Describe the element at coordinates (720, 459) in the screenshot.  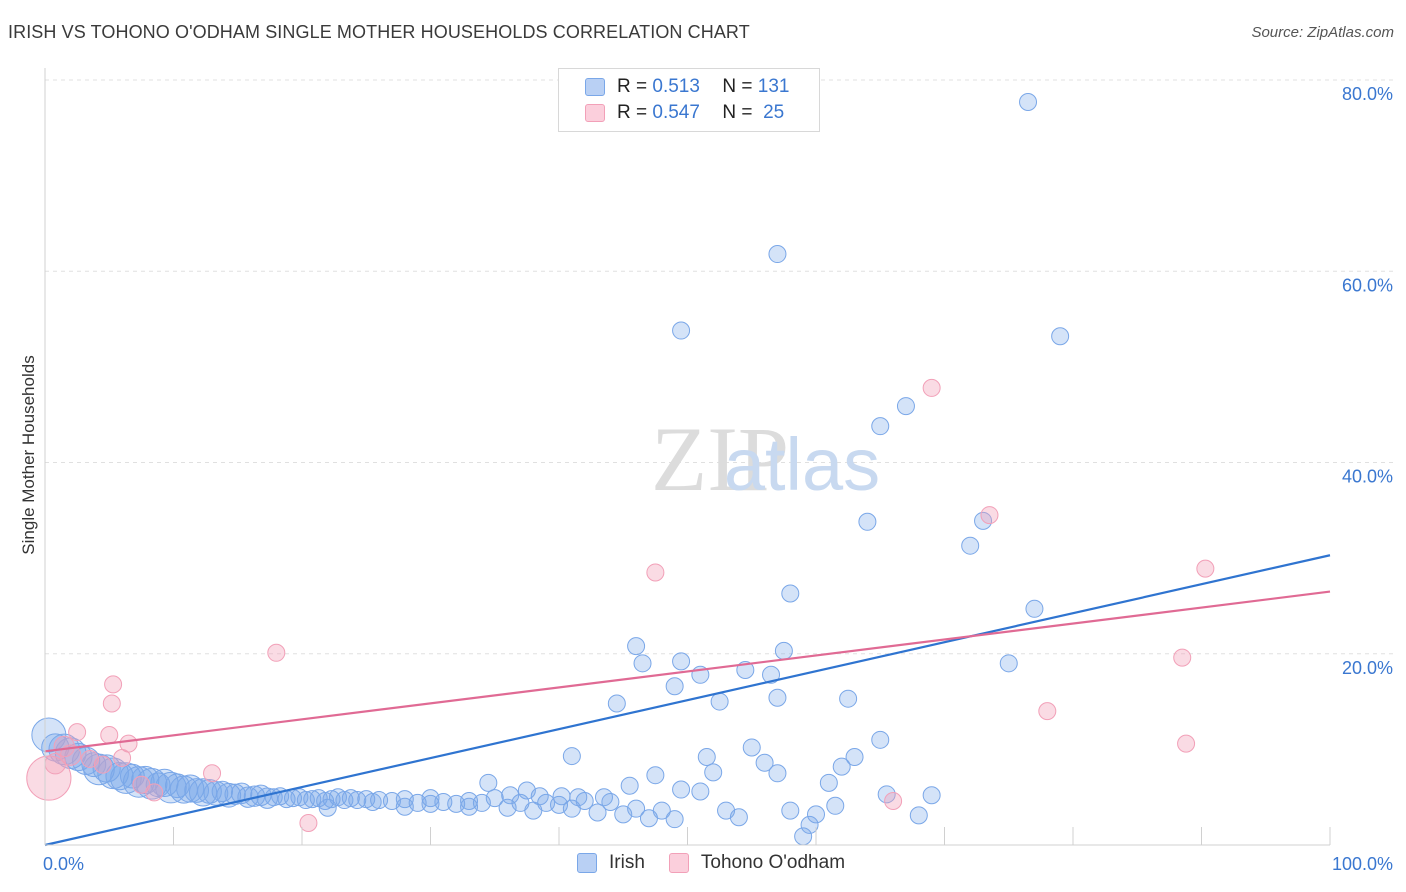
I see `watermark-zip: ZIP` at that location.